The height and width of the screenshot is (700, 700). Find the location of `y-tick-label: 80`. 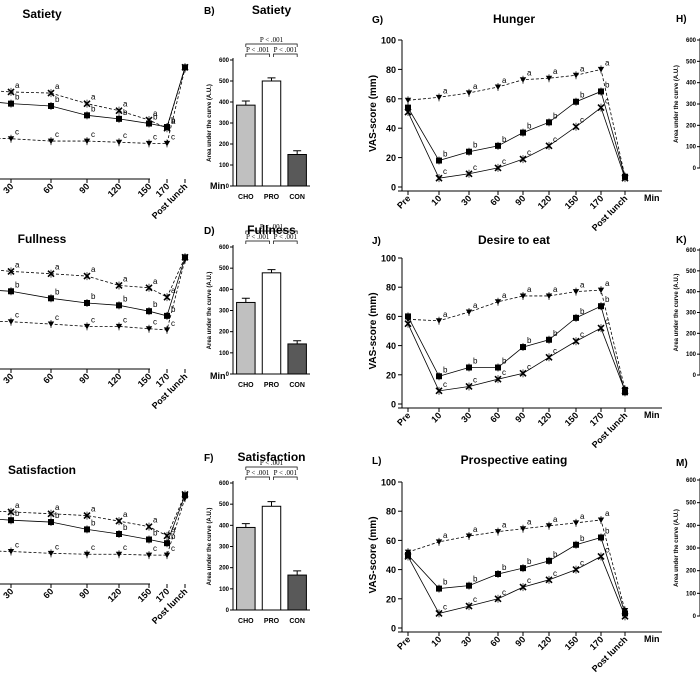

y-tick-label: 80 is located at coordinates (391, 288).